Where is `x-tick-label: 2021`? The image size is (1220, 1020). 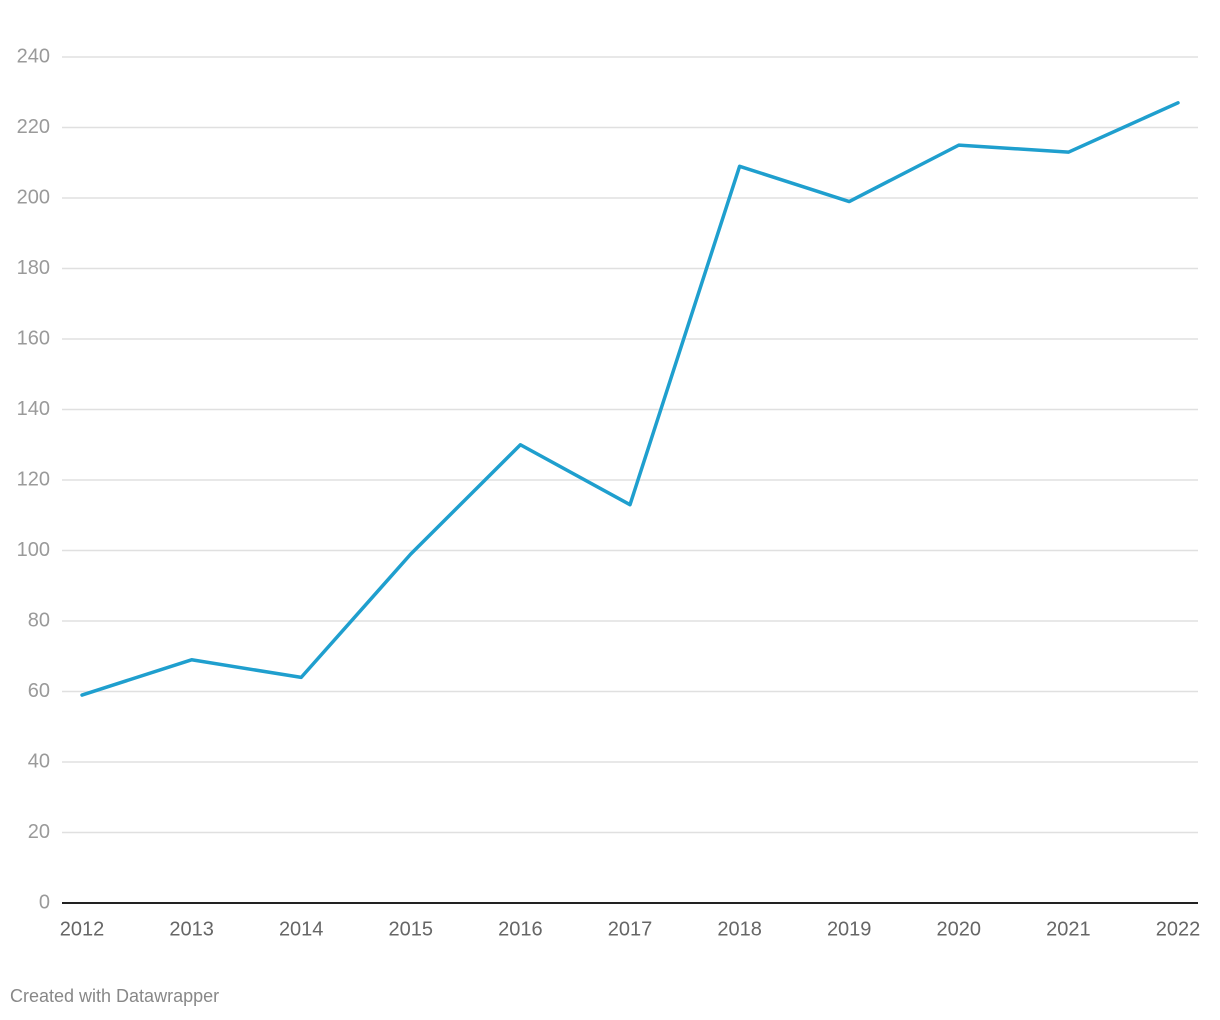
x-tick-label: 2021 is located at coordinates (1068, 929).